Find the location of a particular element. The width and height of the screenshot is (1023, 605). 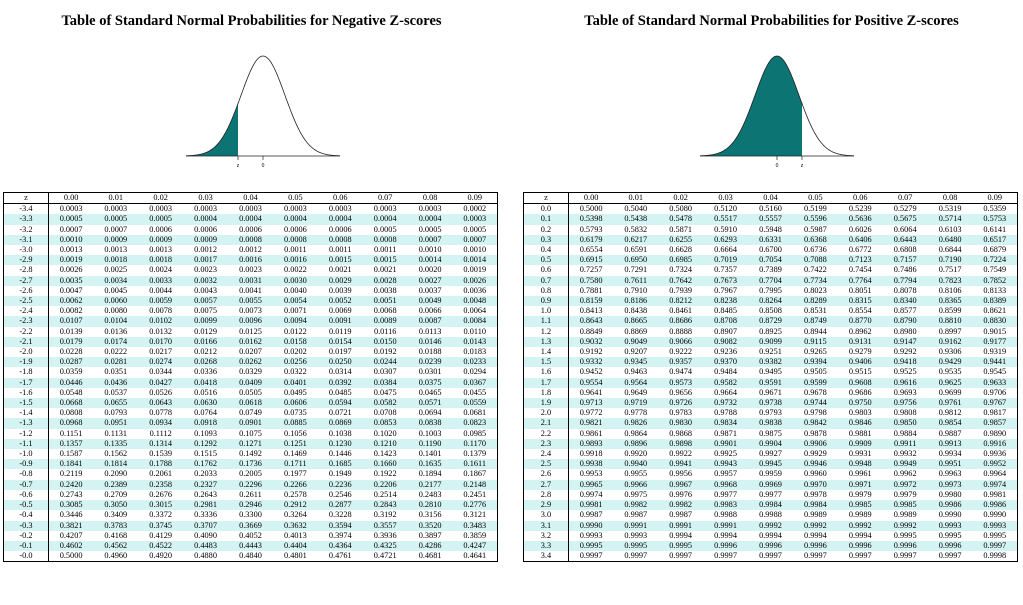

probability-cell: 0.9147 is located at coordinates (905, 342).